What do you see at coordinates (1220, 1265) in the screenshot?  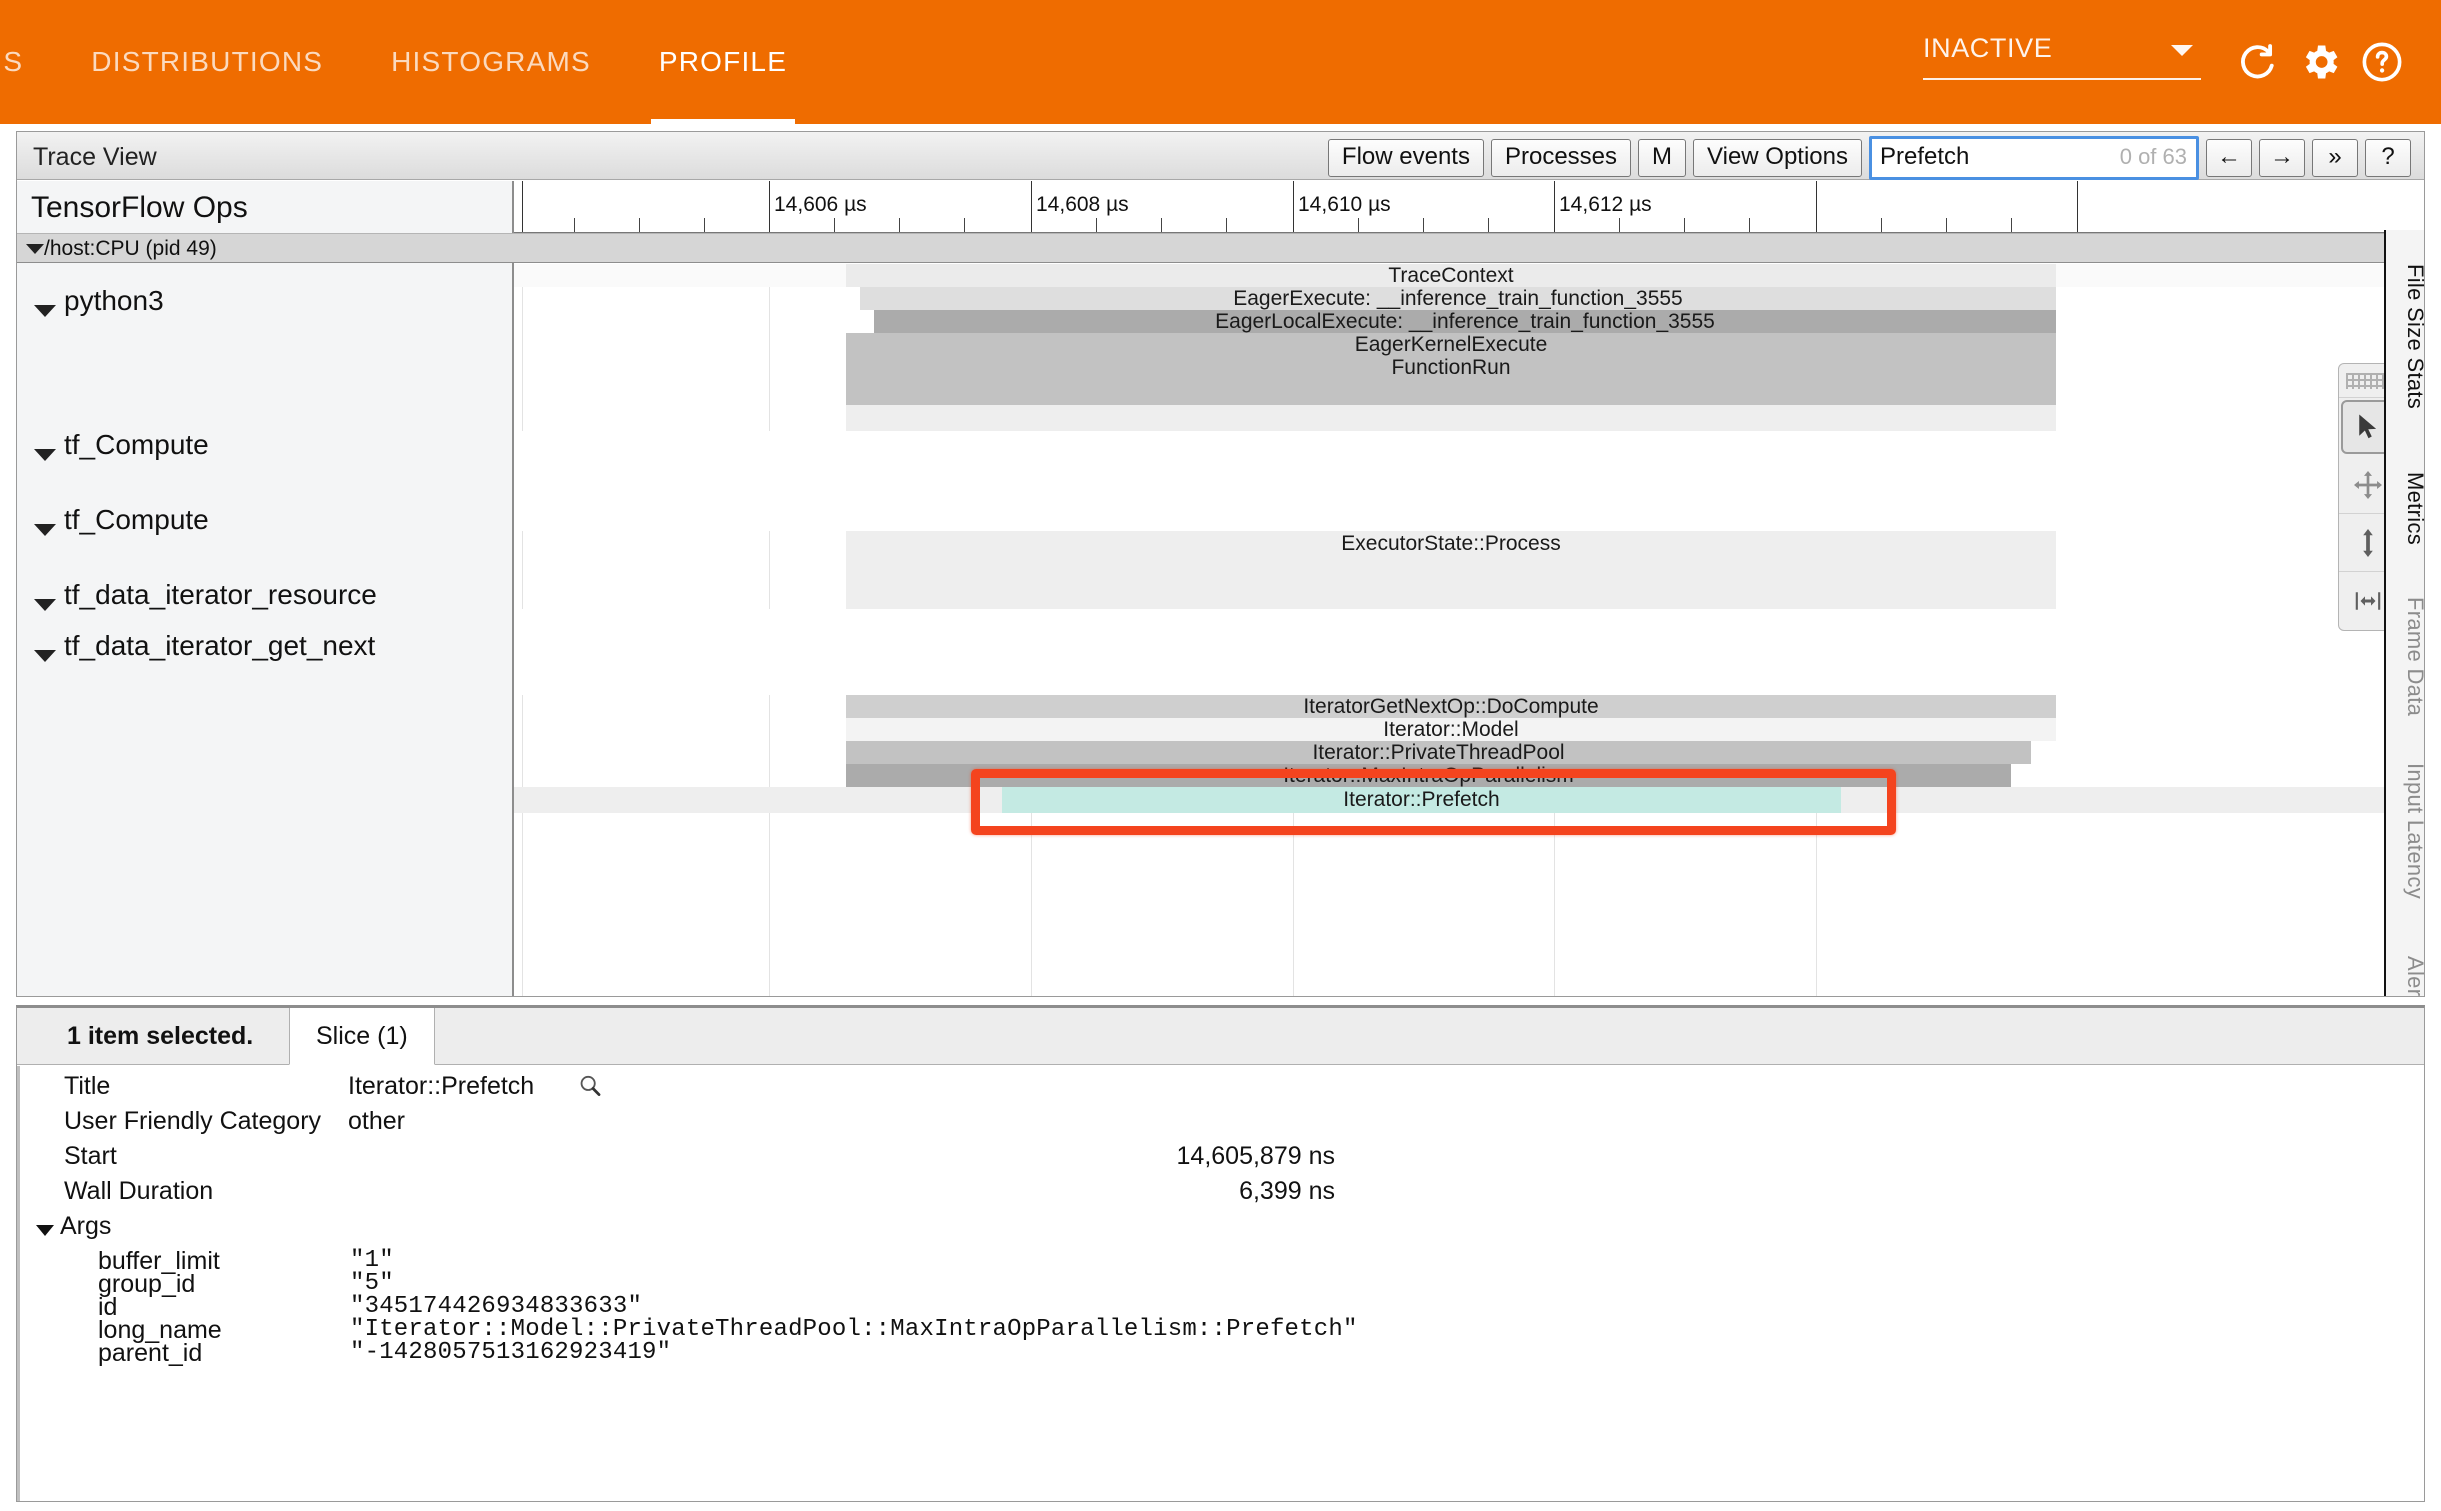 I see `arg-row-buffer-limit: buffer_limit "1"` at bounding box center [1220, 1265].